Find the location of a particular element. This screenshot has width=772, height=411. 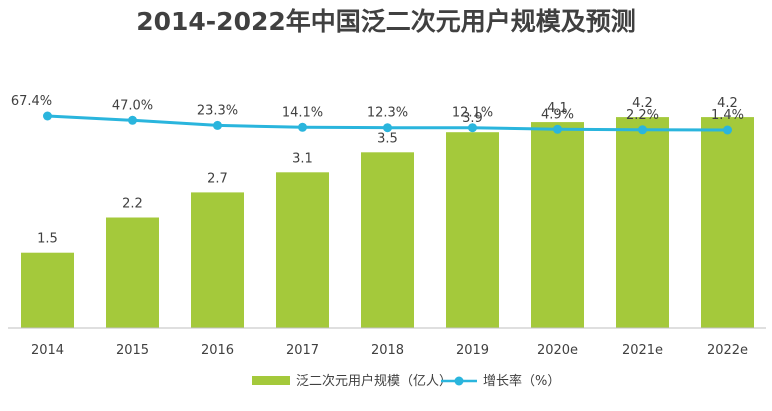

rate-point-2015 is located at coordinates (132, 120).